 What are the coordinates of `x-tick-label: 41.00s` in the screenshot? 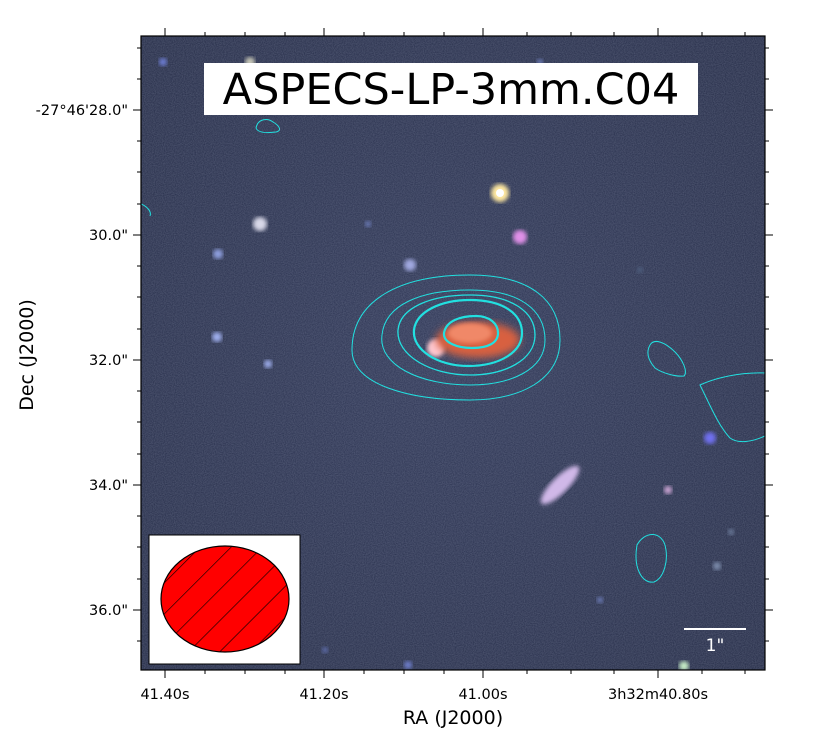 It's located at (482, 695).